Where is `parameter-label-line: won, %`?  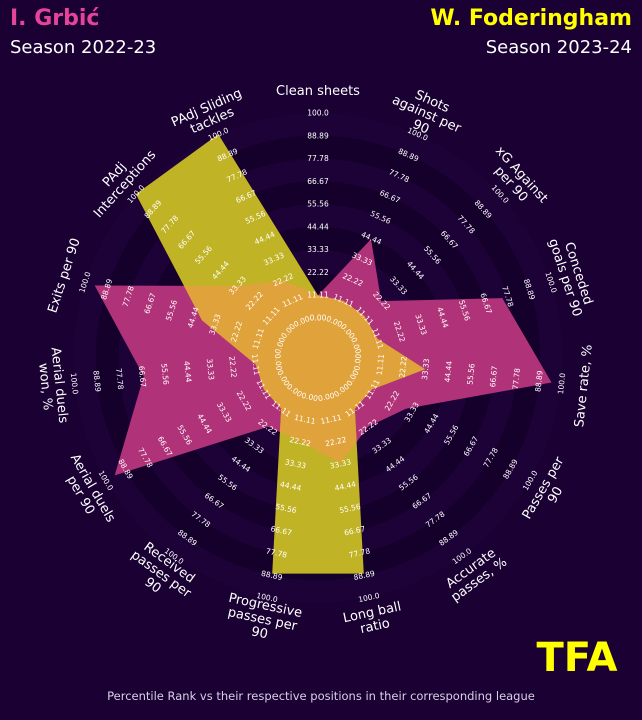
parameter-label-line: won, % is located at coordinates (45, 386).